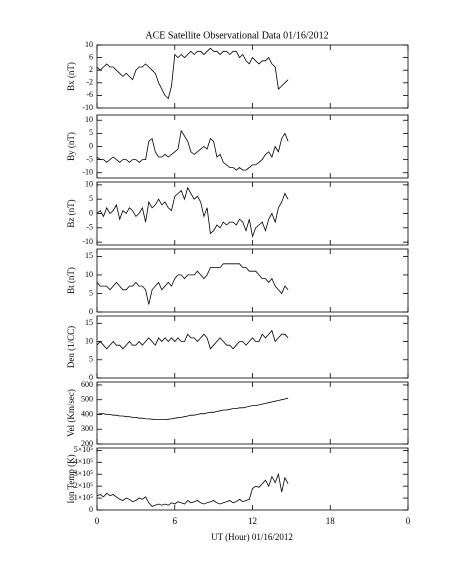 The height and width of the screenshot is (566, 453). Describe the element at coordinates (252, 537) in the screenshot. I see `x-axis-label: UT (Hour) 01/16/2012` at that location.